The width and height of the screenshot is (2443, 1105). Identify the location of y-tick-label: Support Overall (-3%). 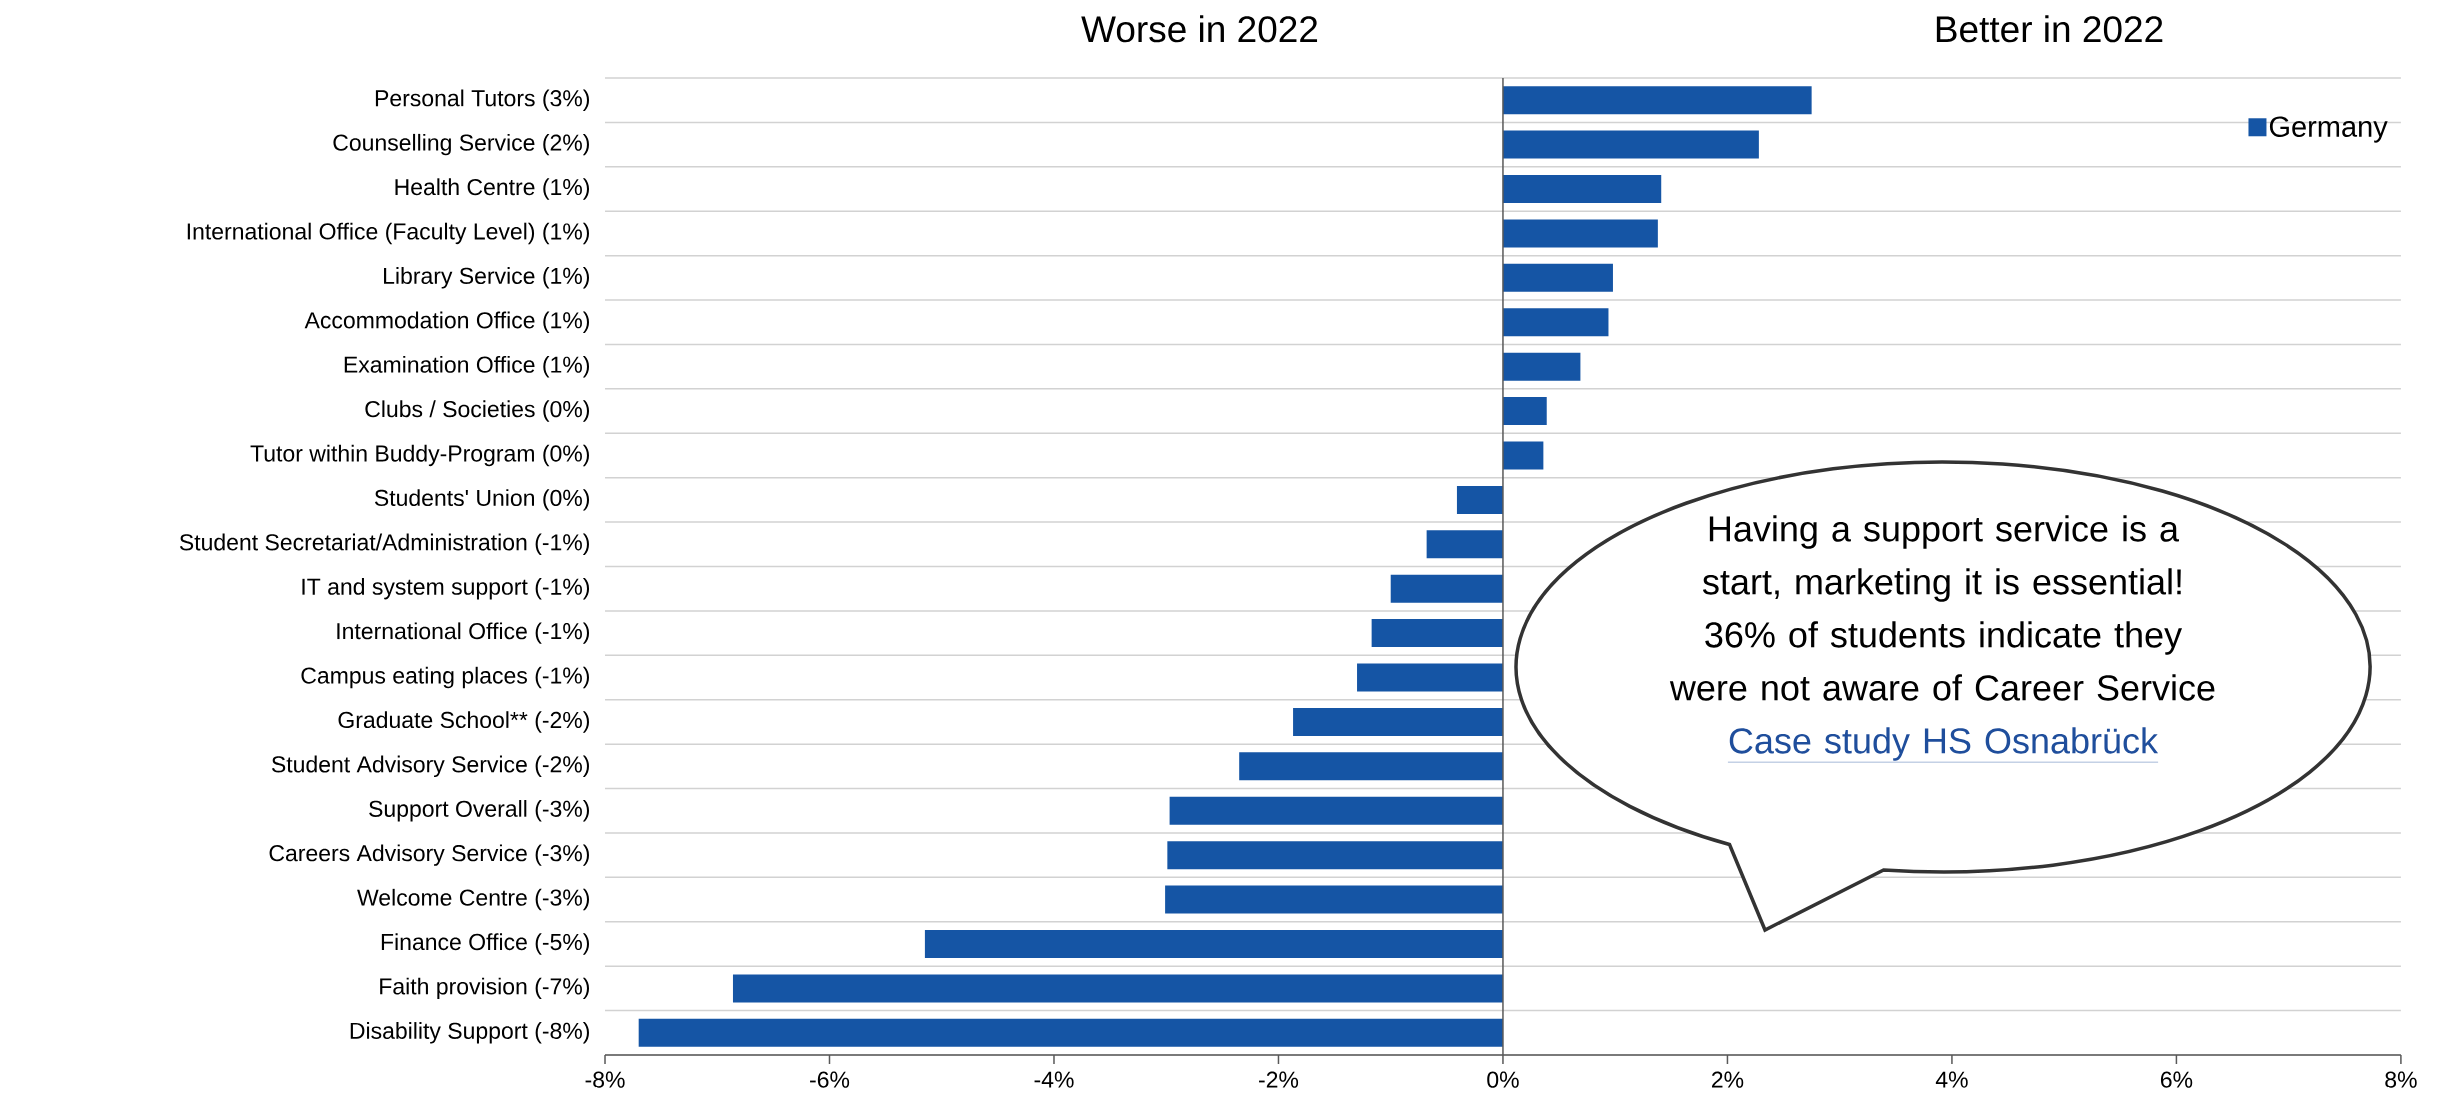
(479, 811).